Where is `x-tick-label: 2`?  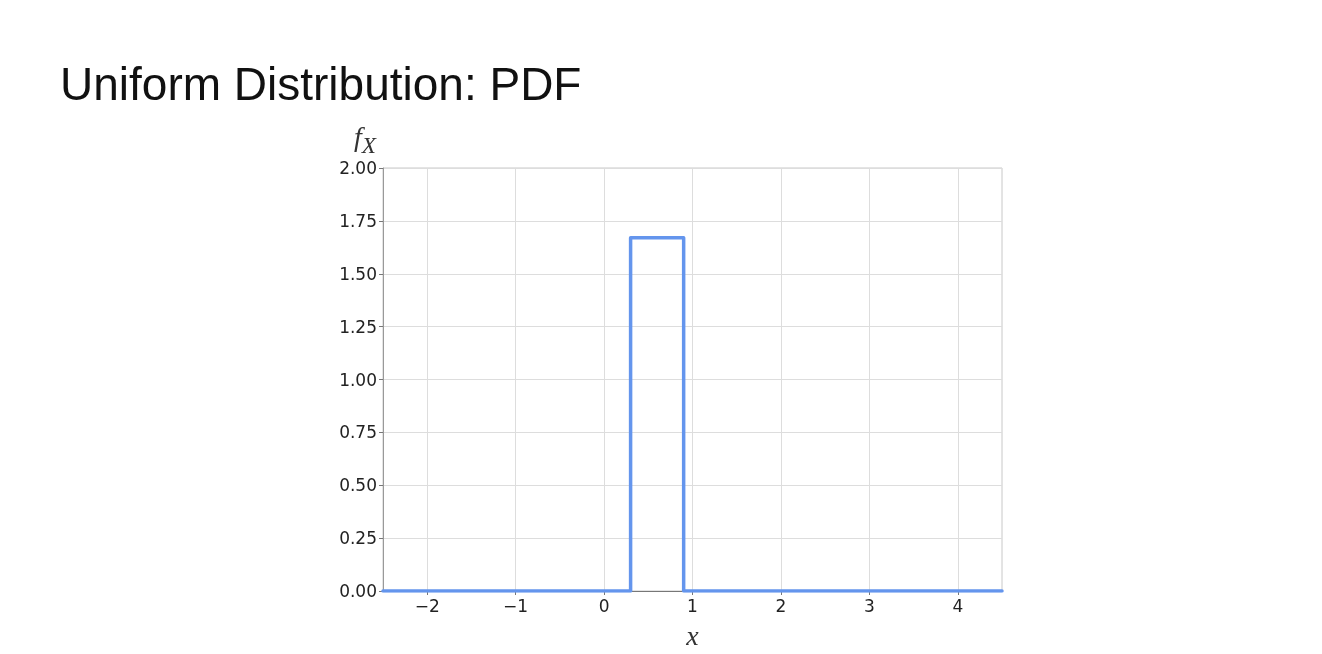 x-tick-label: 2 is located at coordinates (781, 605).